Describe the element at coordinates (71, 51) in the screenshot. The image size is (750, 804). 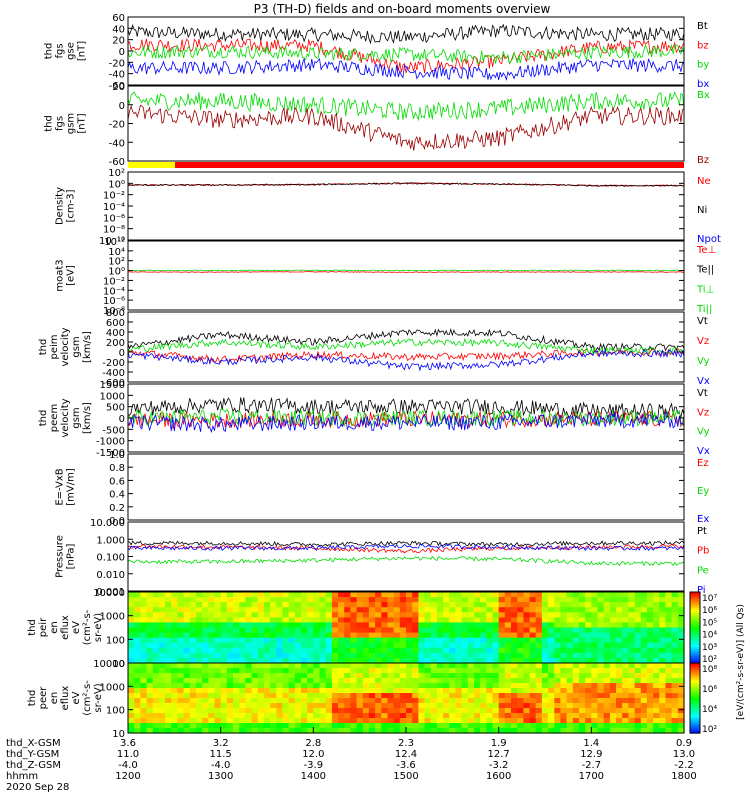
I see `y-axis-label-line: gse` at that location.